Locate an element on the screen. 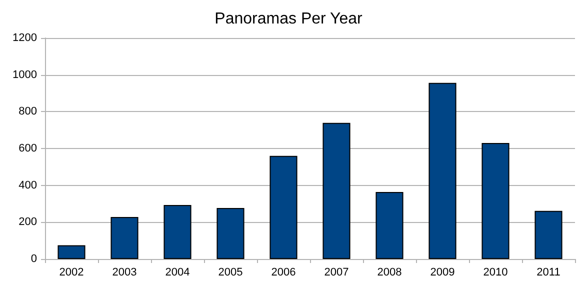  x-tick-label: 2008 is located at coordinates (389, 272).